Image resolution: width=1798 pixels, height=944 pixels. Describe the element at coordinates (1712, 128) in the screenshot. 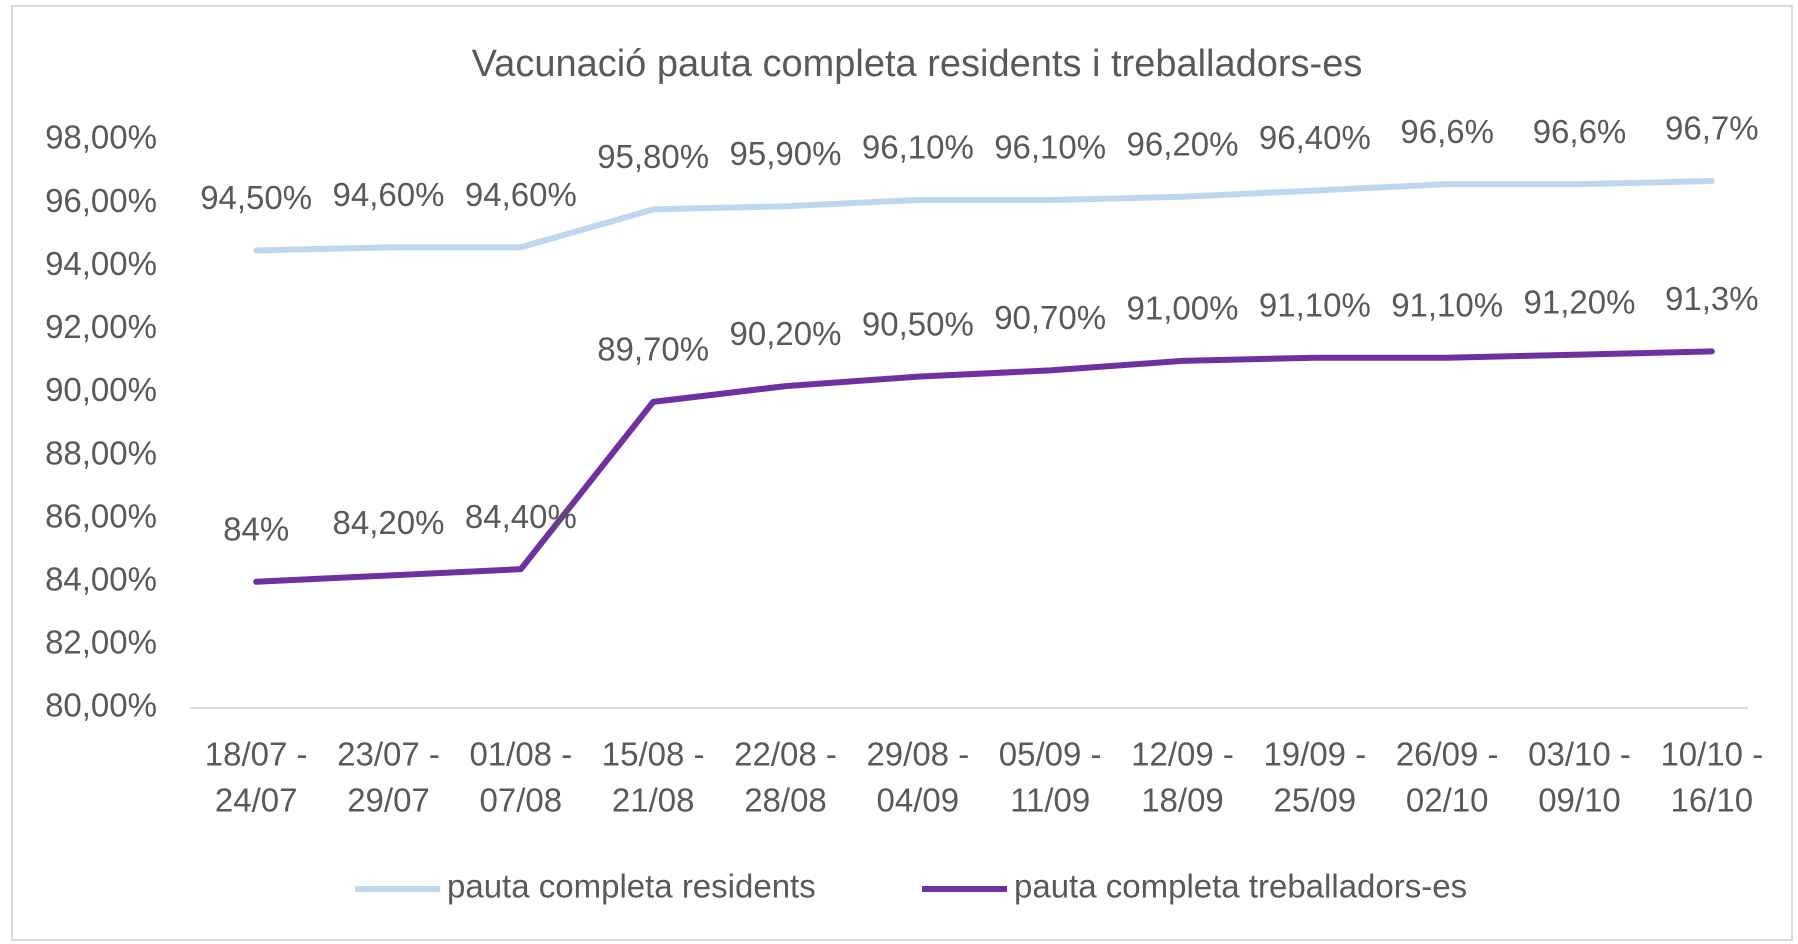

I see `data-label: 96,7%` at that location.